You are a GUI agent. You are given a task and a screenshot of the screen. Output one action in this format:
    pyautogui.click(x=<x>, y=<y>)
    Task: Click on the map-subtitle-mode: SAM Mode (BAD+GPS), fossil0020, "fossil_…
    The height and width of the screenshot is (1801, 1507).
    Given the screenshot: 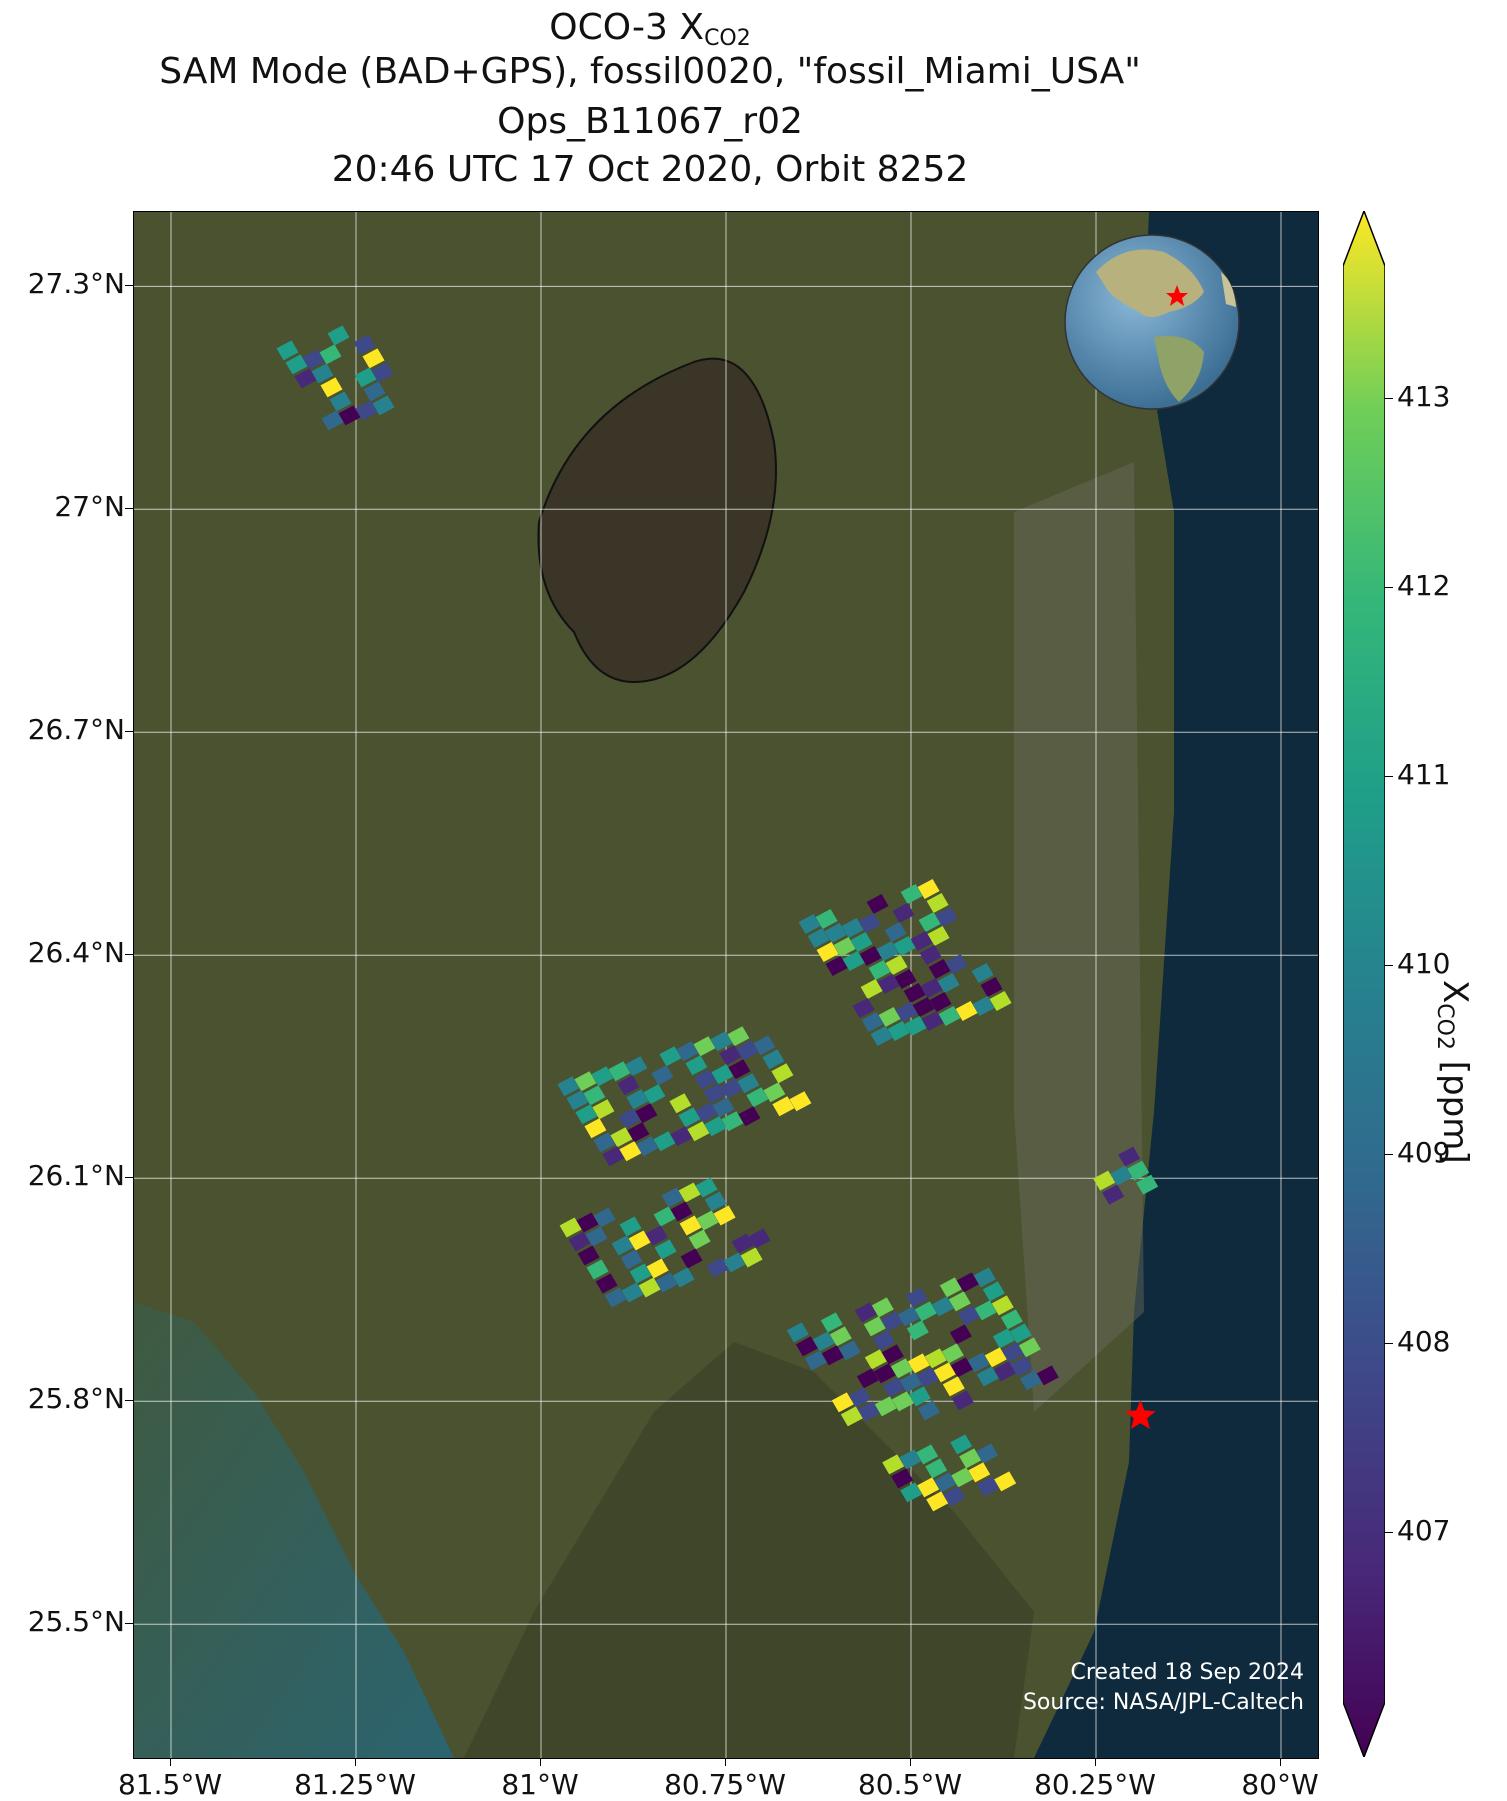 What is the action you would take?
    pyautogui.click(x=650, y=71)
    